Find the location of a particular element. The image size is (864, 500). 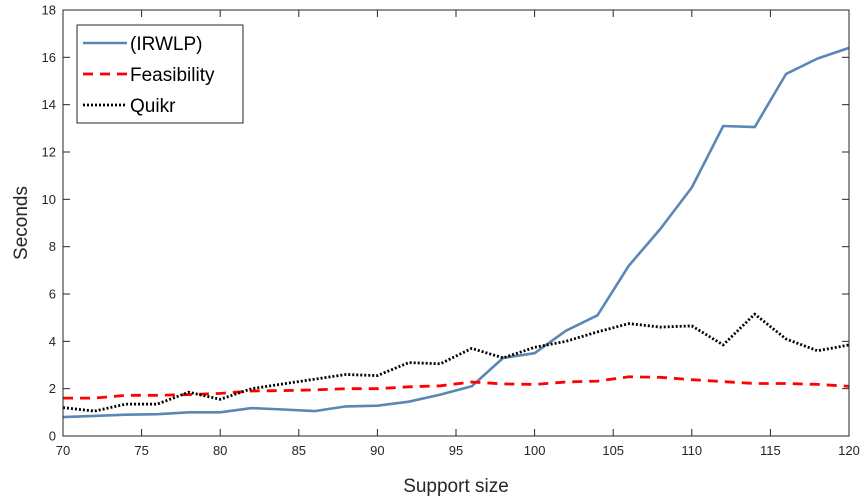

y-tick-label: 6 is located at coordinates (52, 294).